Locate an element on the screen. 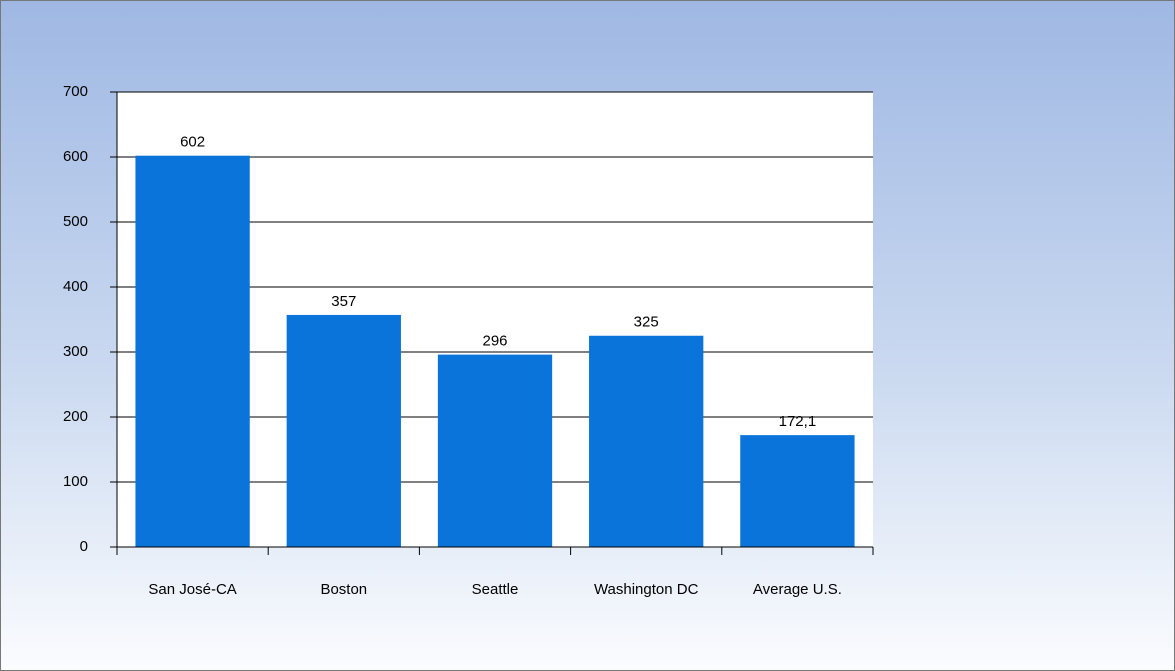 This screenshot has width=1175, height=671. x-tick-label: Seattle is located at coordinates (495, 589).